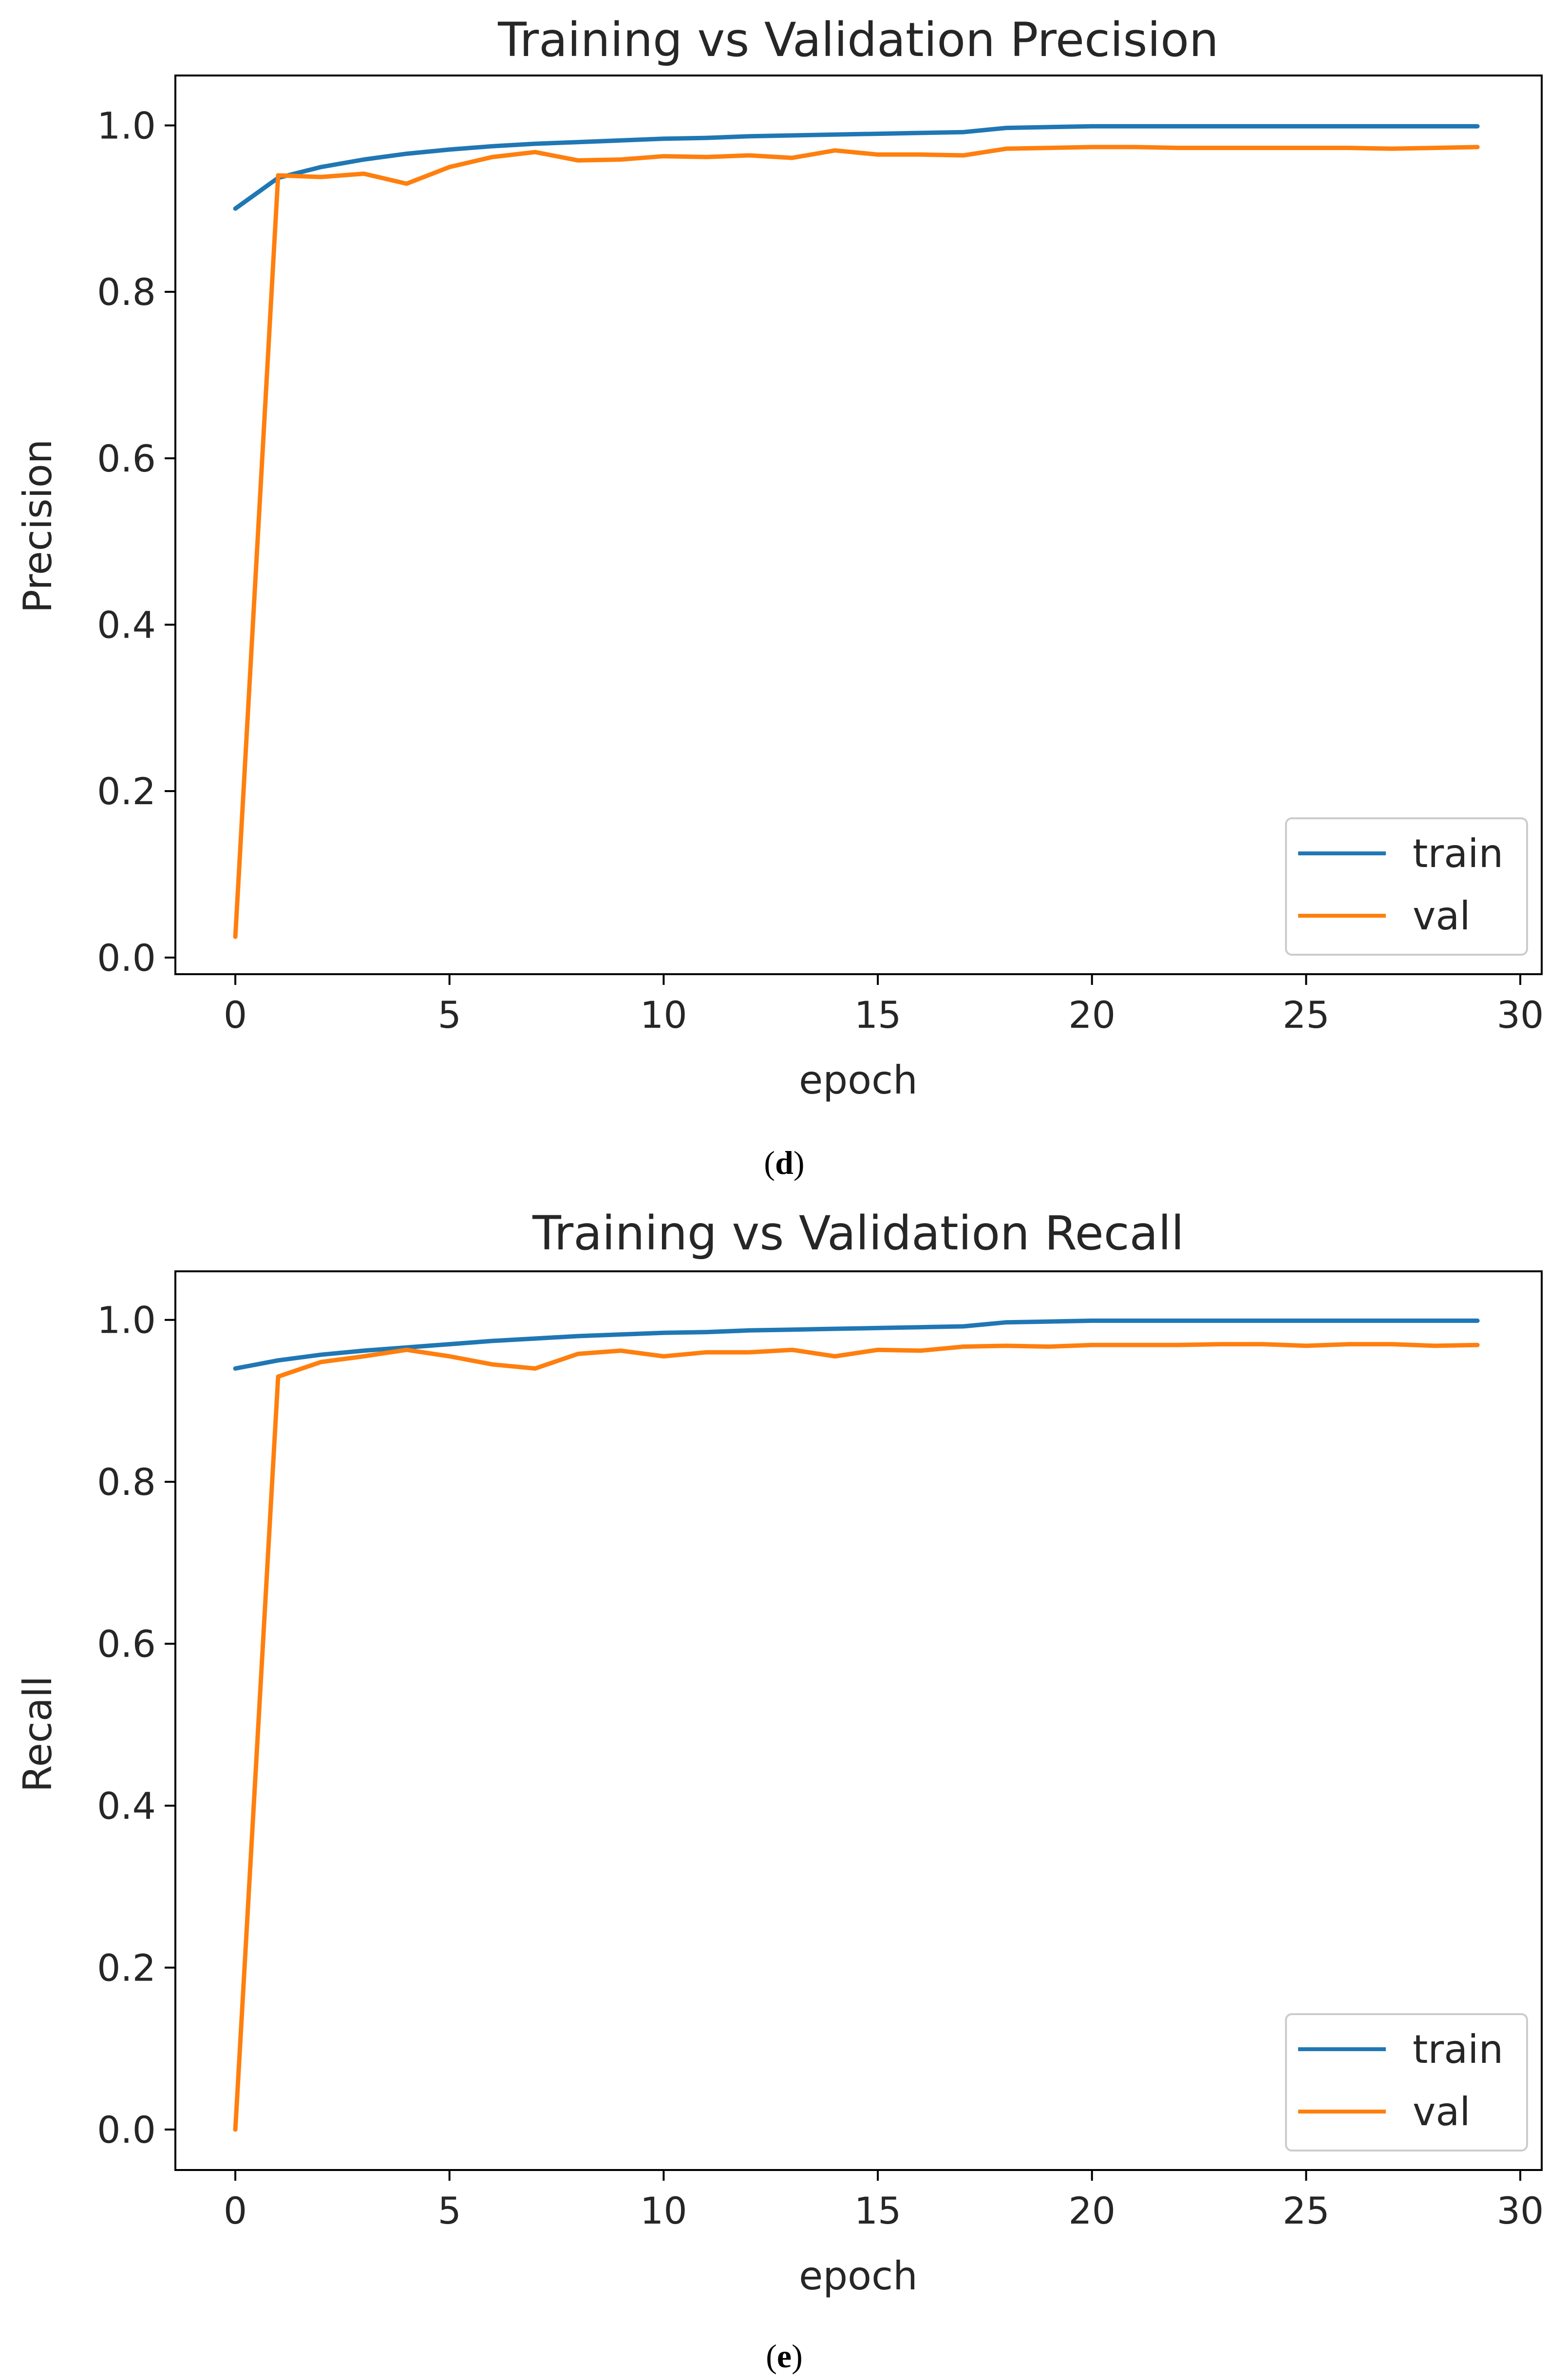 This screenshot has height=2378, width=1568. I want to click on chart-title: Training vs Validation Precision, so click(858, 40).